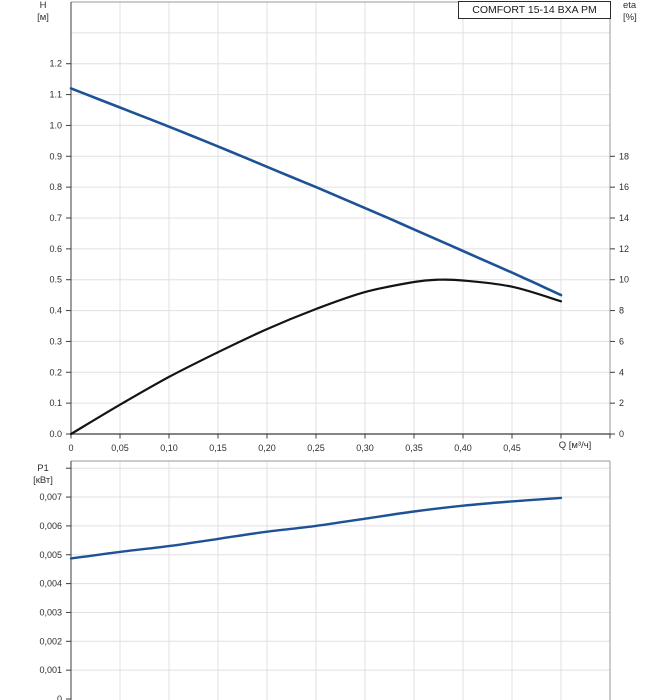  I want to click on right-axis-tick-label: 0, so click(621, 434).